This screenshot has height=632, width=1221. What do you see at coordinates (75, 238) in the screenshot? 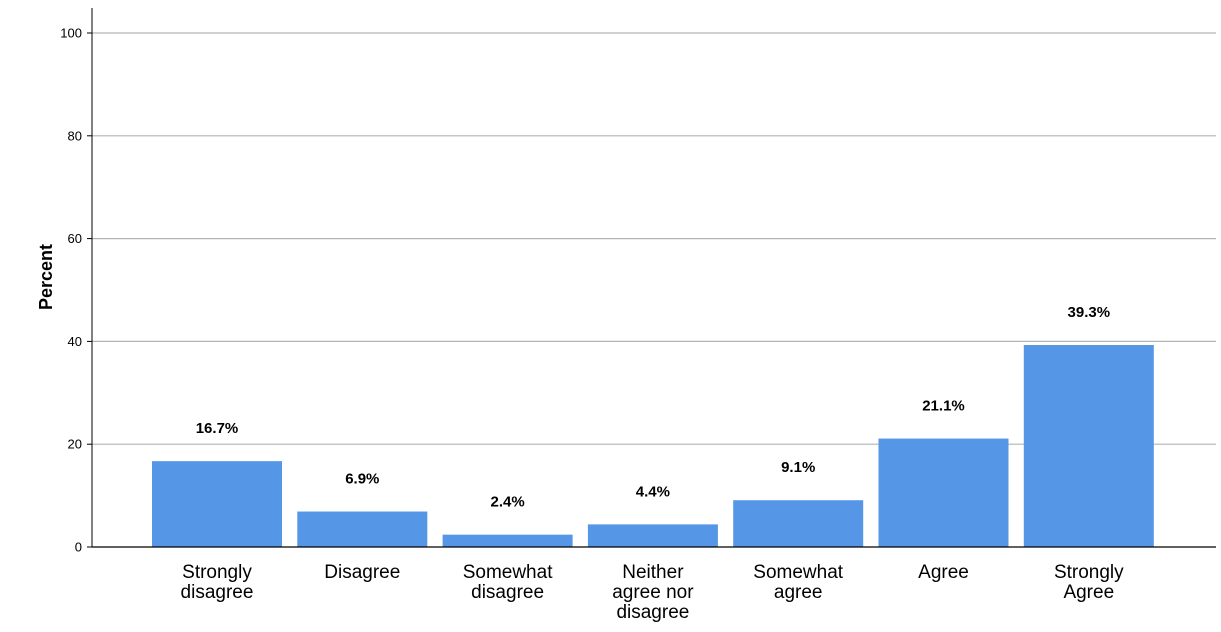
I see `y-tick-label: 60` at bounding box center [75, 238].